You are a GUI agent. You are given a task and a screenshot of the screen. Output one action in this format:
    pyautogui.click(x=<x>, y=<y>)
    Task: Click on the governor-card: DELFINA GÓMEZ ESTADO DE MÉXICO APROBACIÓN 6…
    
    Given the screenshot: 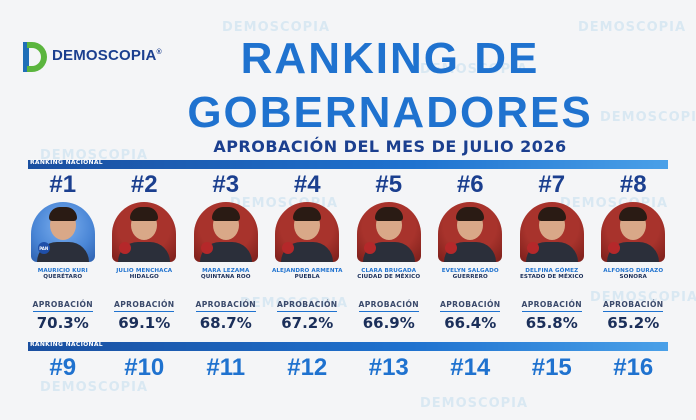 What is the action you would take?
    pyautogui.click(x=552, y=303)
    